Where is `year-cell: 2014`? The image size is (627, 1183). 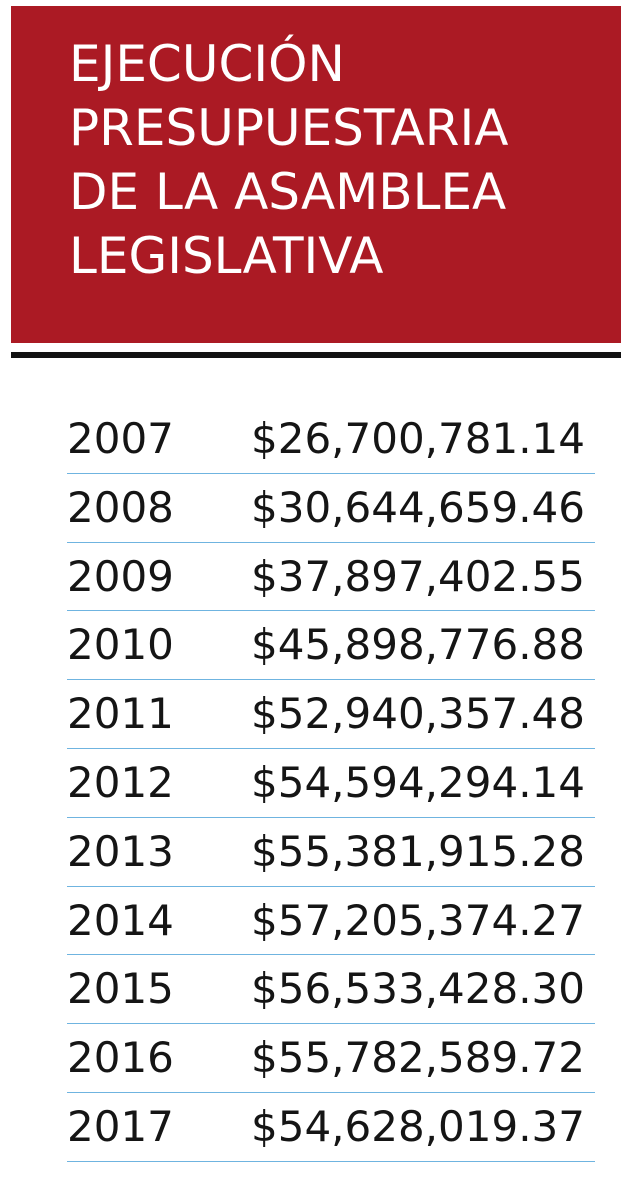 year-cell: 2014 is located at coordinates (120, 920).